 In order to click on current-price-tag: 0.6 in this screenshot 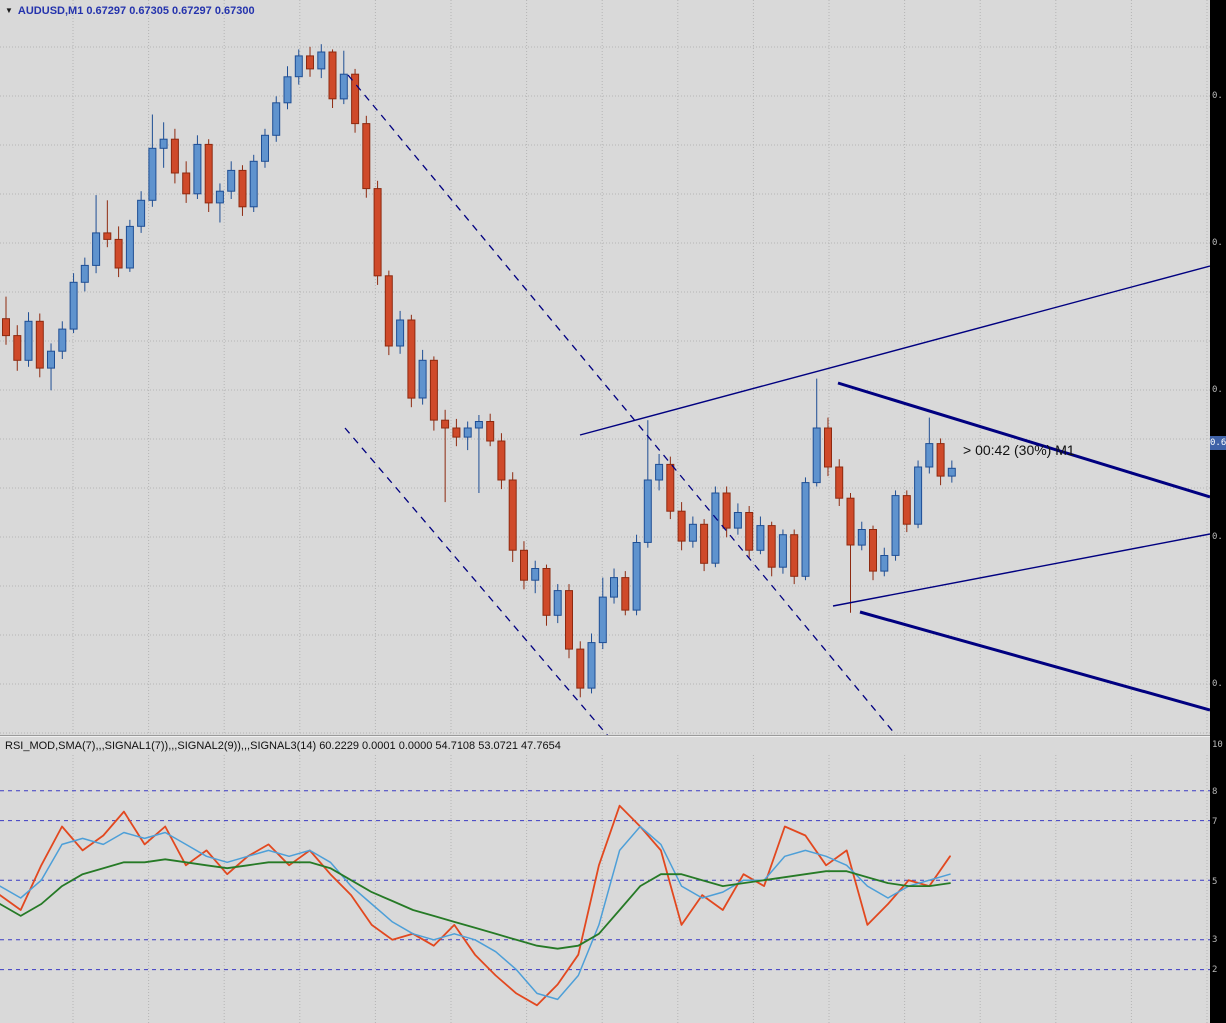, I will do `click(1218, 443)`.